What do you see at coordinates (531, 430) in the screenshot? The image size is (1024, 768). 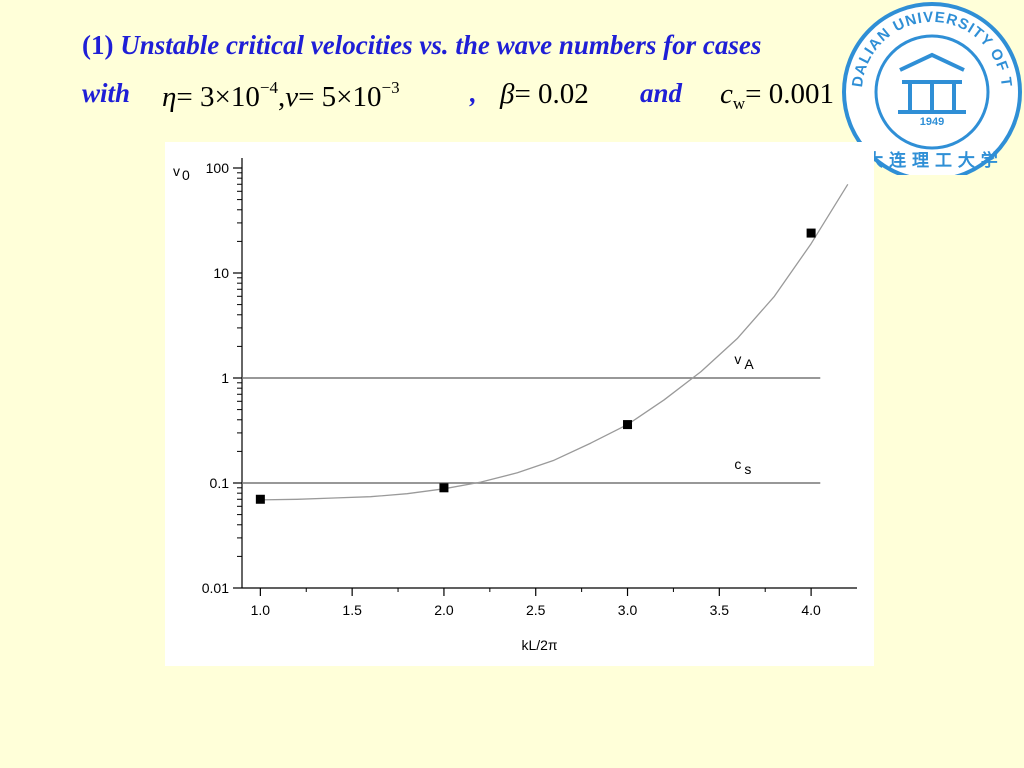 I see `reference-lines` at bounding box center [531, 430].